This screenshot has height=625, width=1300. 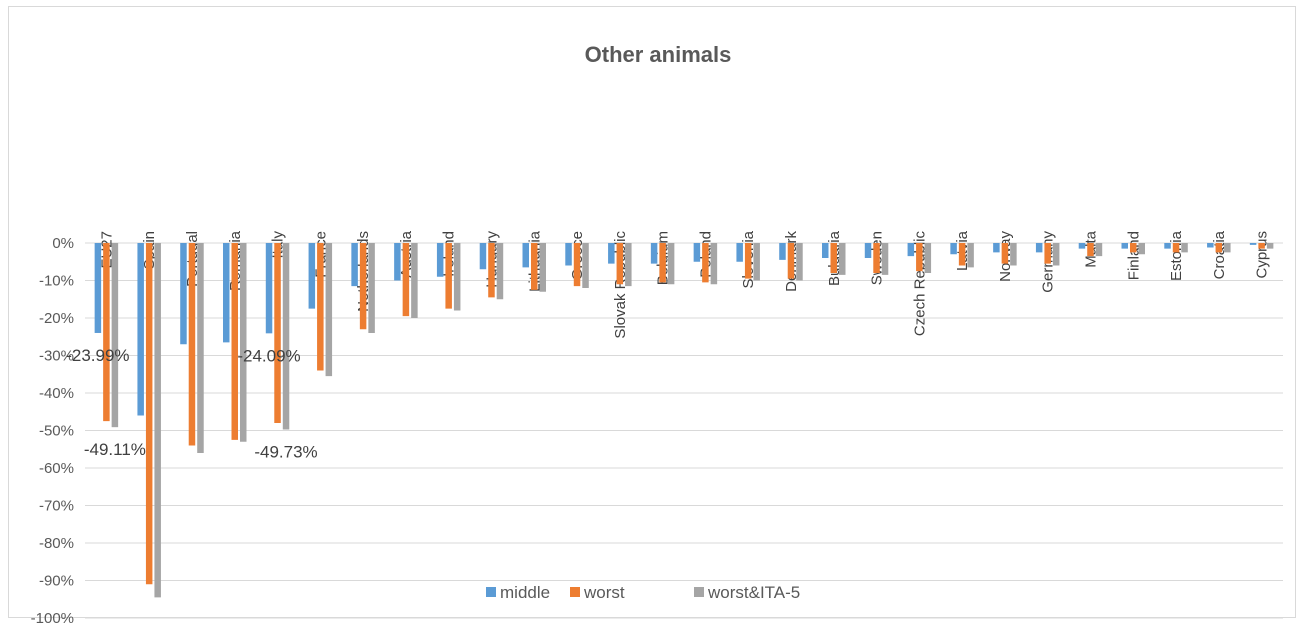 What do you see at coordinates (525, 592) in the screenshot?
I see `legend-label: middle` at bounding box center [525, 592].